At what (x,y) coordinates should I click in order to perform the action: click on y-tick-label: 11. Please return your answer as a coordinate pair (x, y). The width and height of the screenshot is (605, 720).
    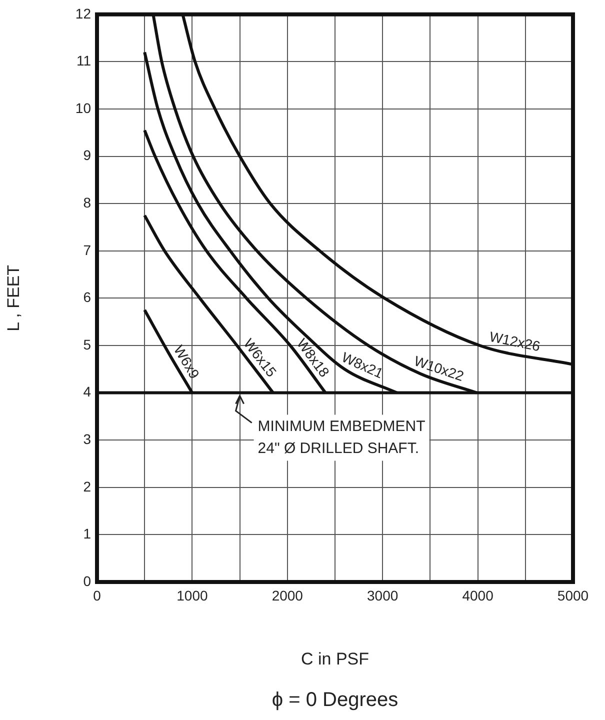
    Looking at the image, I should click on (84, 60).